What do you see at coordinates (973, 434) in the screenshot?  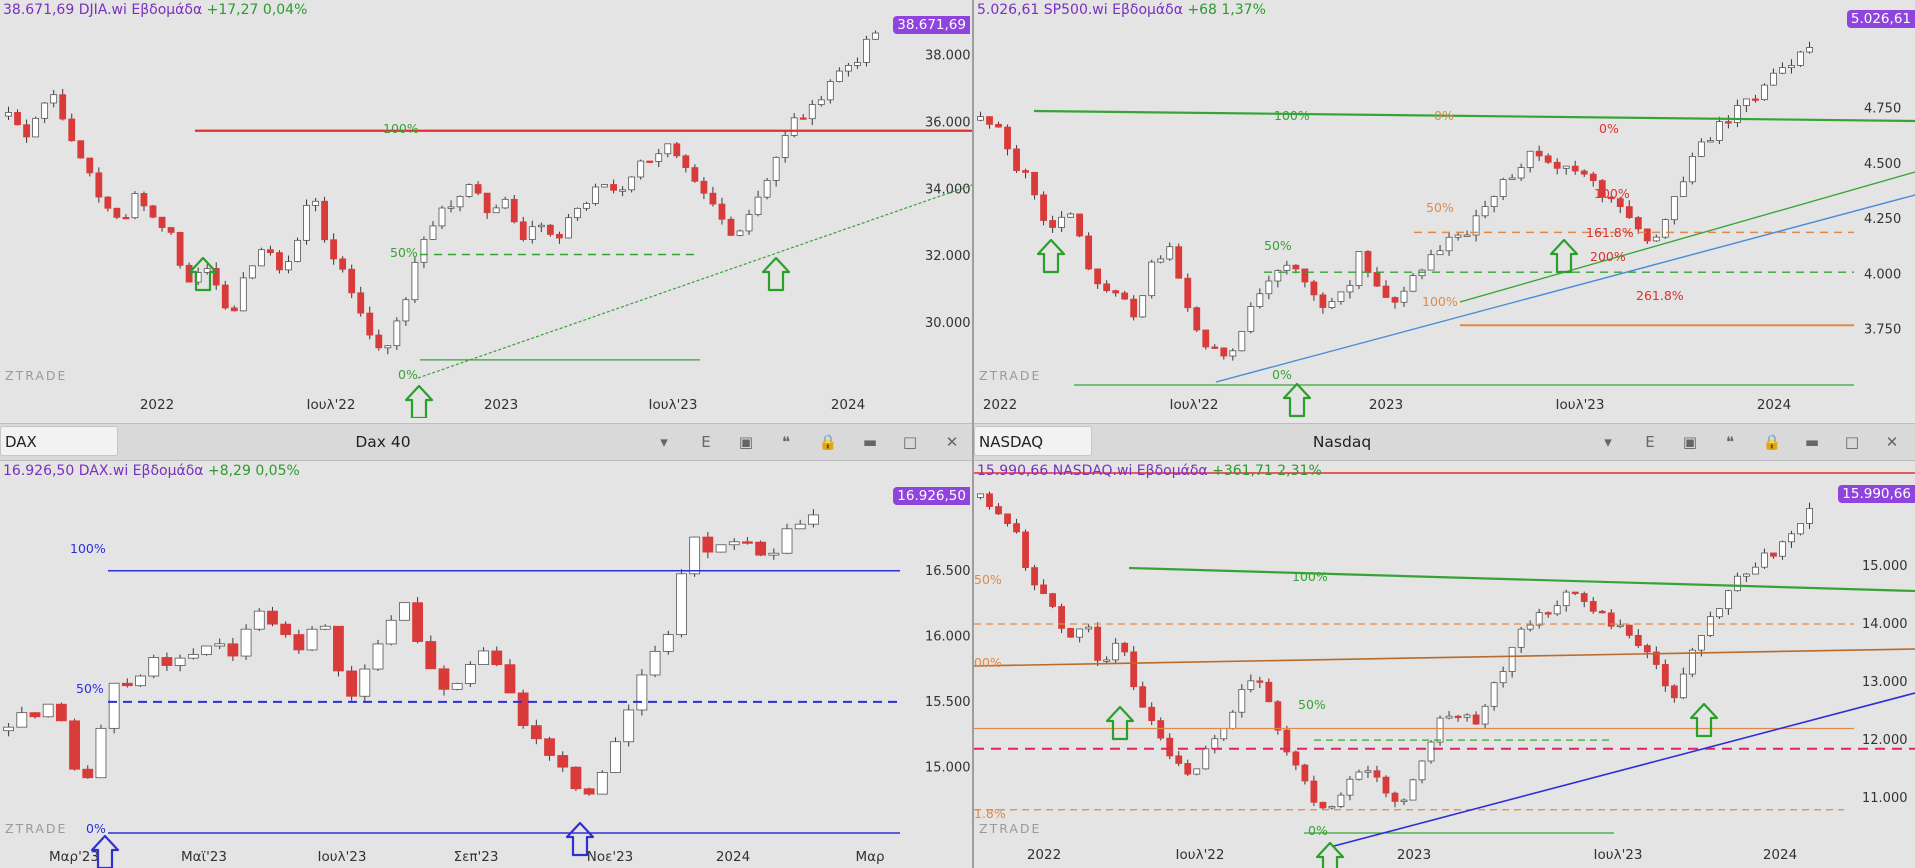 I see `vertical-divider` at bounding box center [973, 434].